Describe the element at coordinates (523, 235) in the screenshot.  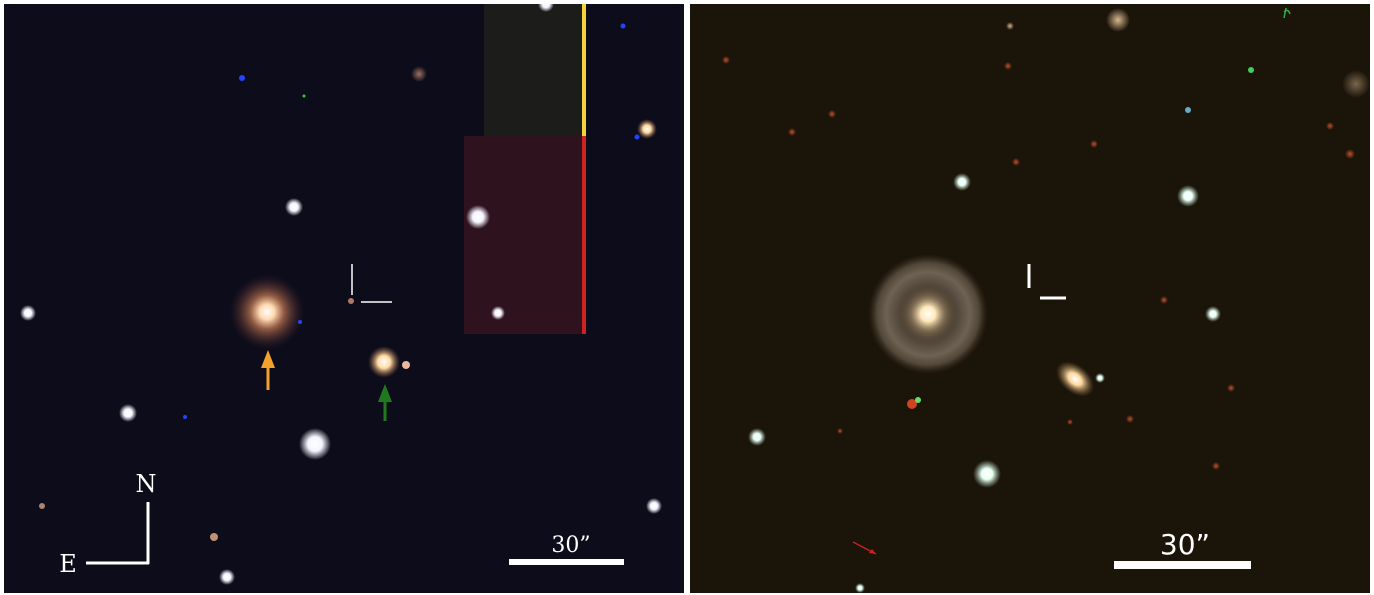
I see `detector-artifact-region-red` at that location.